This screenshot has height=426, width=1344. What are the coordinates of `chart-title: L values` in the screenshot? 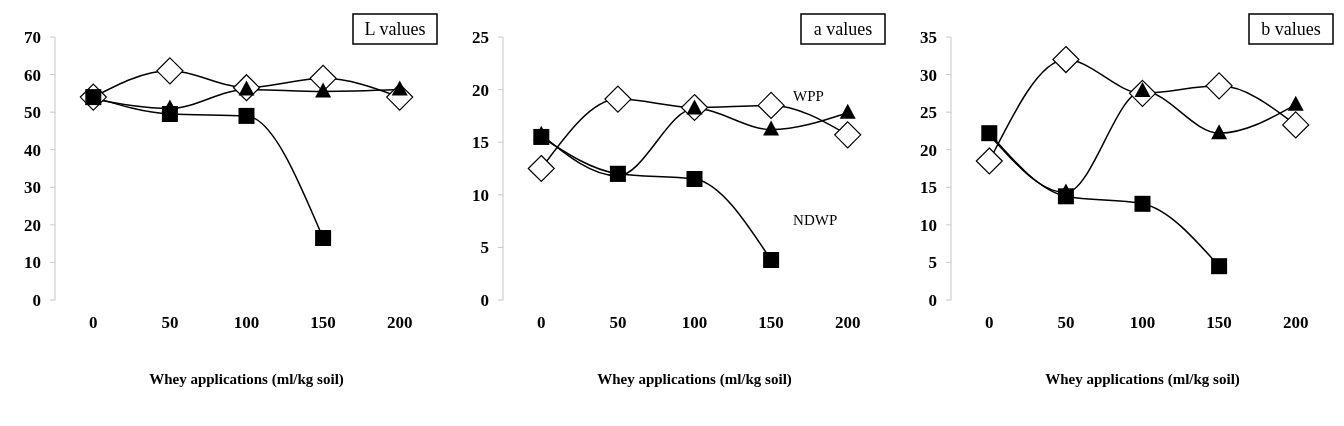 It's located at (395, 29).